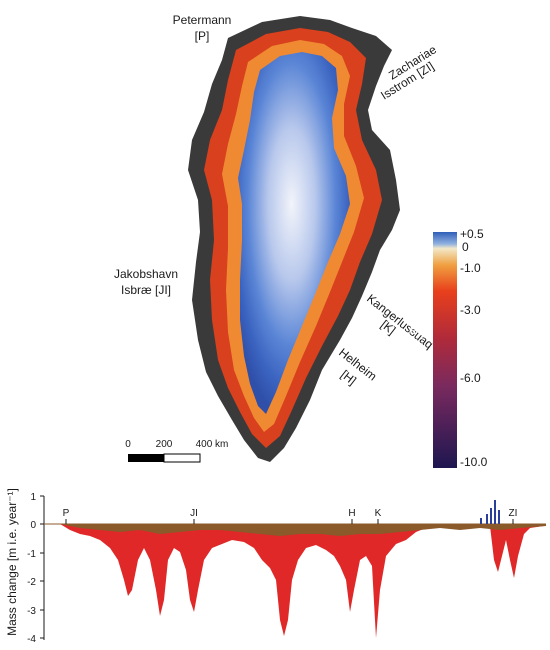 The image size is (550, 650). Describe the element at coordinates (202, 20) in the screenshot. I see `label-petermann: Petermann` at that location.